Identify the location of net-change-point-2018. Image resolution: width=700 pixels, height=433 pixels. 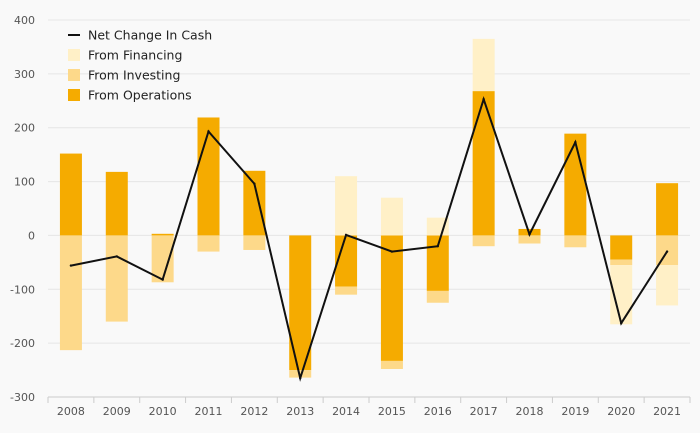
(529, 234).